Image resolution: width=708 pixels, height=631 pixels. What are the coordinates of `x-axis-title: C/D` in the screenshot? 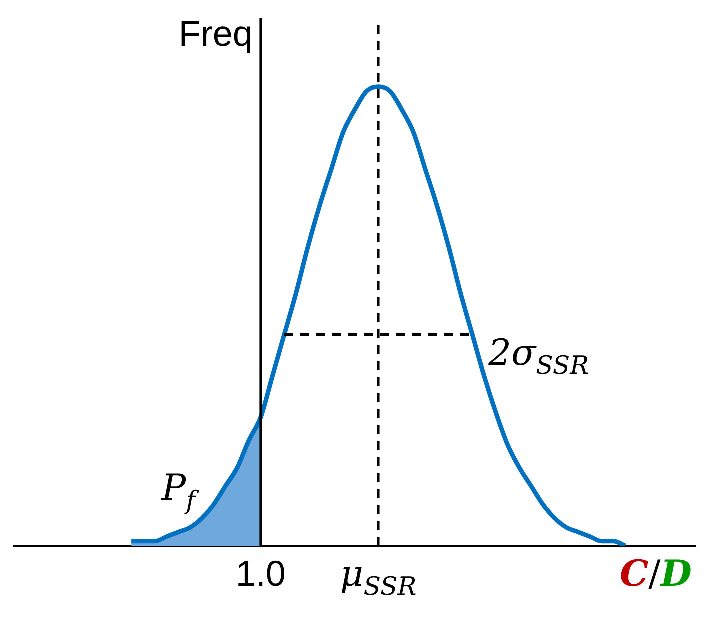 It's located at (656, 574).